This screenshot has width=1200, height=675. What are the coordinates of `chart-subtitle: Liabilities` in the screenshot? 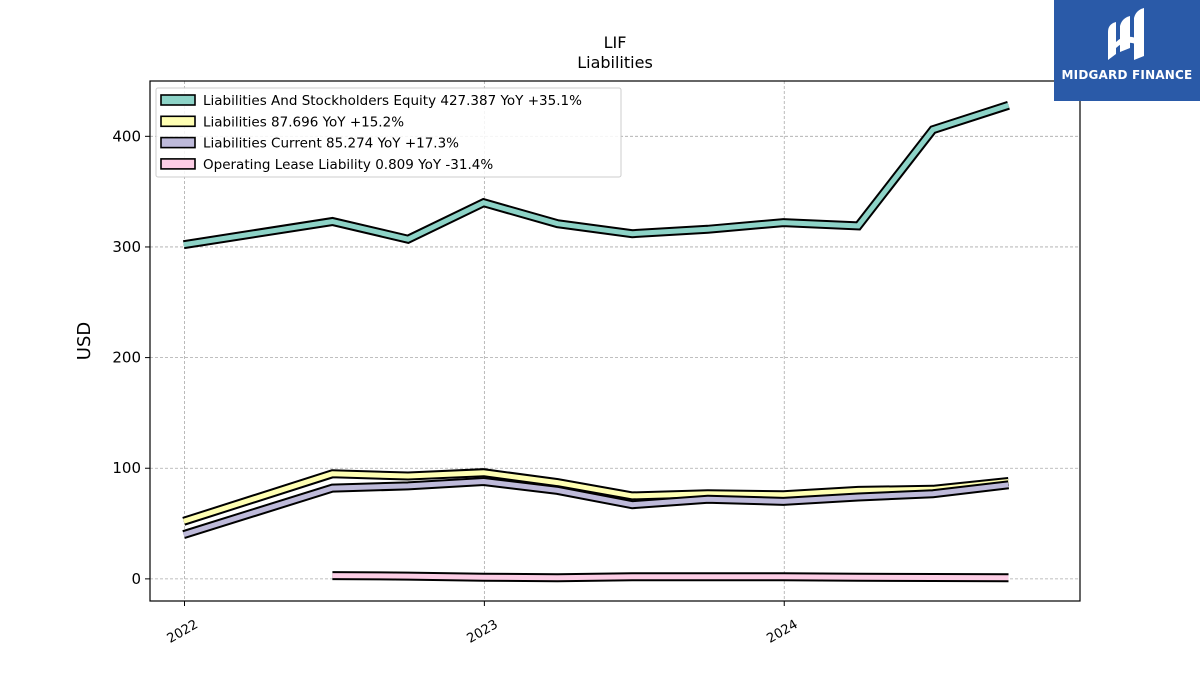 It's located at (615, 62).